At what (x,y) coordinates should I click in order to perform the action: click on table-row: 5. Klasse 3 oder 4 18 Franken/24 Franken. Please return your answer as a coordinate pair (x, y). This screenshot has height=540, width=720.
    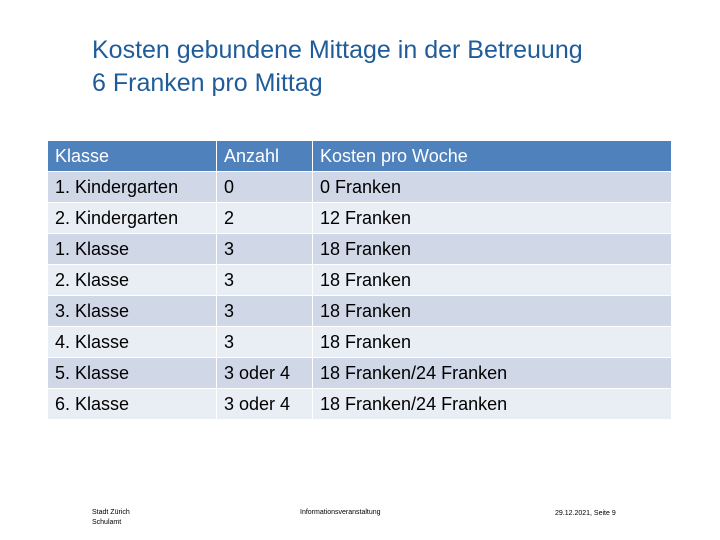
    Looking at the image, I should click on (360, 373).